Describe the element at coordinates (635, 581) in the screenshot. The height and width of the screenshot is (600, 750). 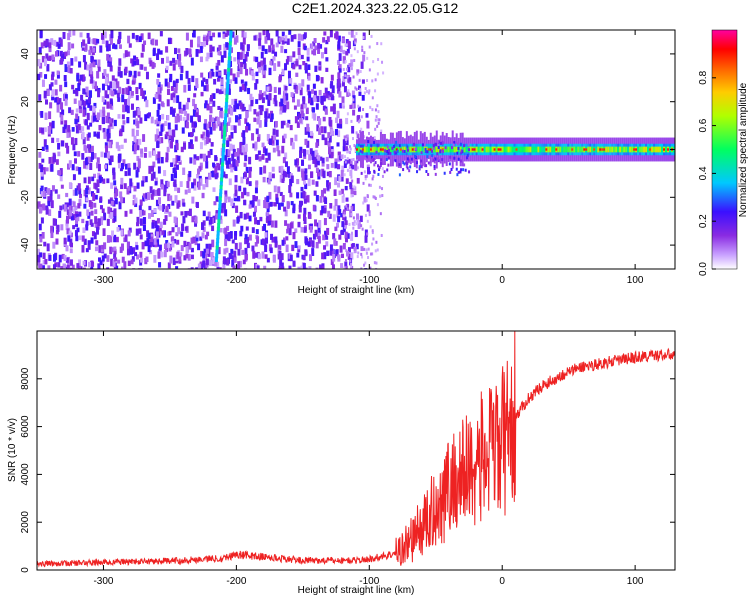
I see `snr-x-tick-label: 100` at that location.